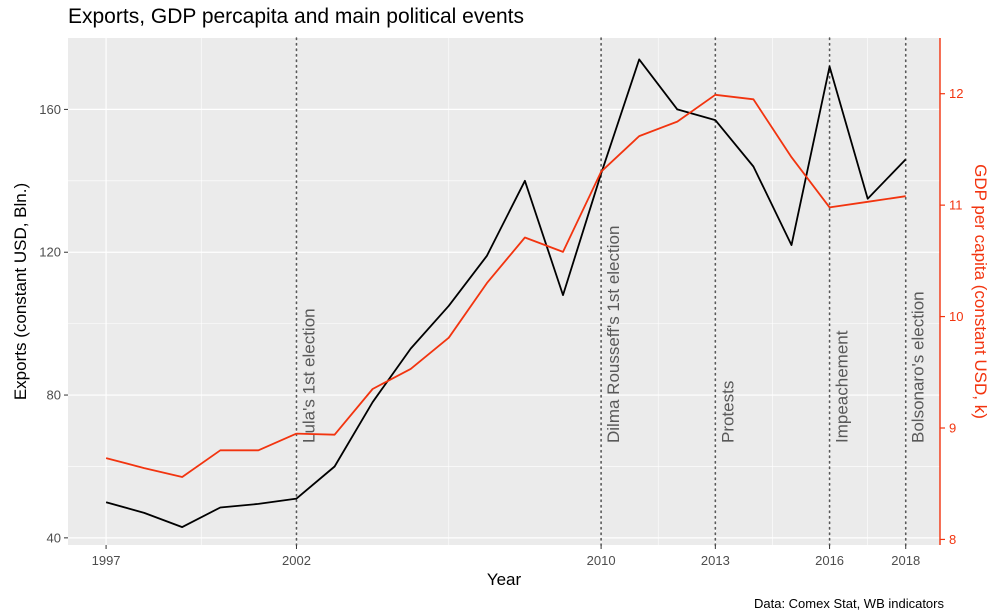 The image size is (992, 616). I want to click on x-tick-label: 2002, so click(296, 560).